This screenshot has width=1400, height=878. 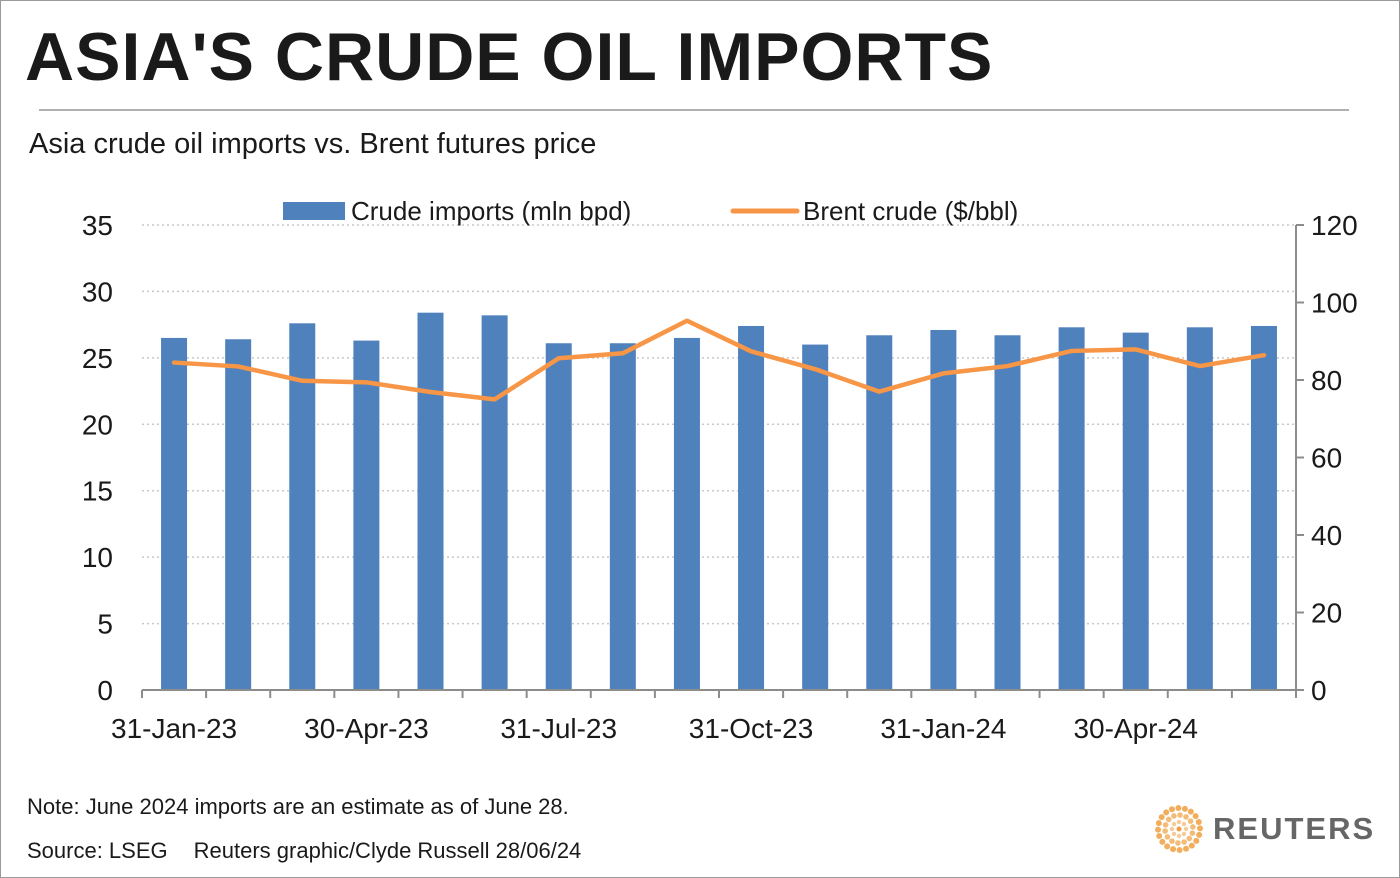 What do you see at coordinates (694, 110) in the screenshot?
I see `title-divider` at bounding box center [694, 110].